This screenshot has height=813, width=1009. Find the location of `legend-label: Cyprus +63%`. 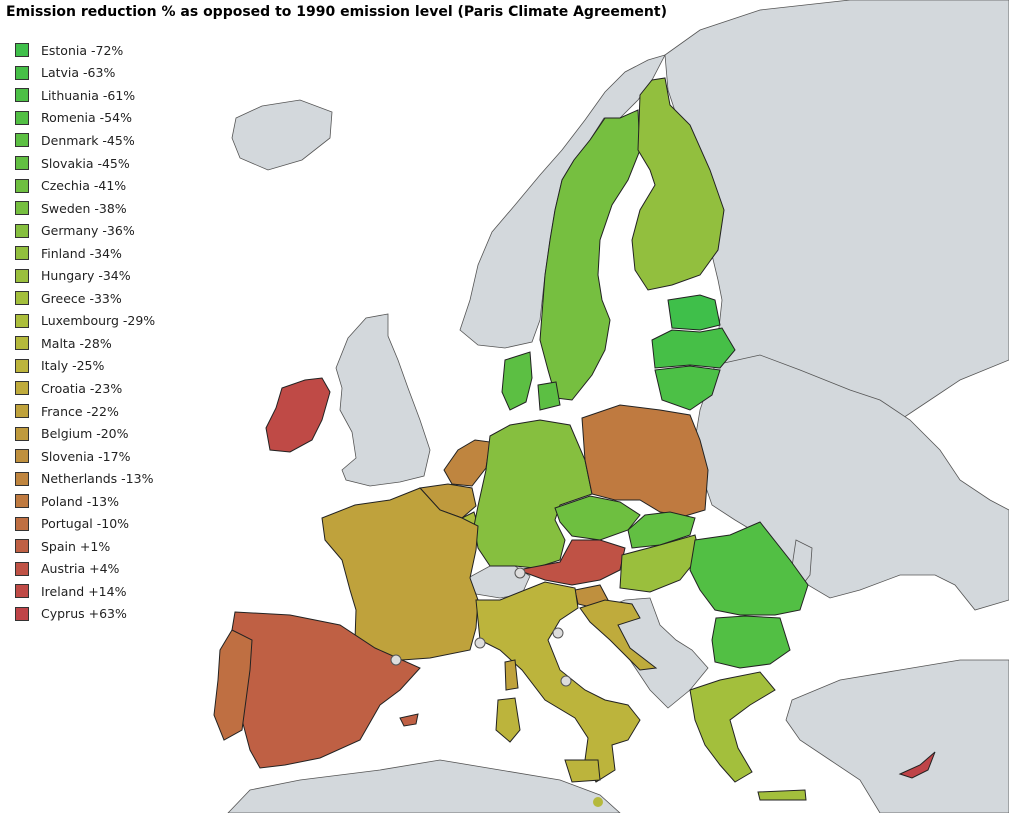

legend-label: Cyprus +63% is located at coordinates (84, 614).